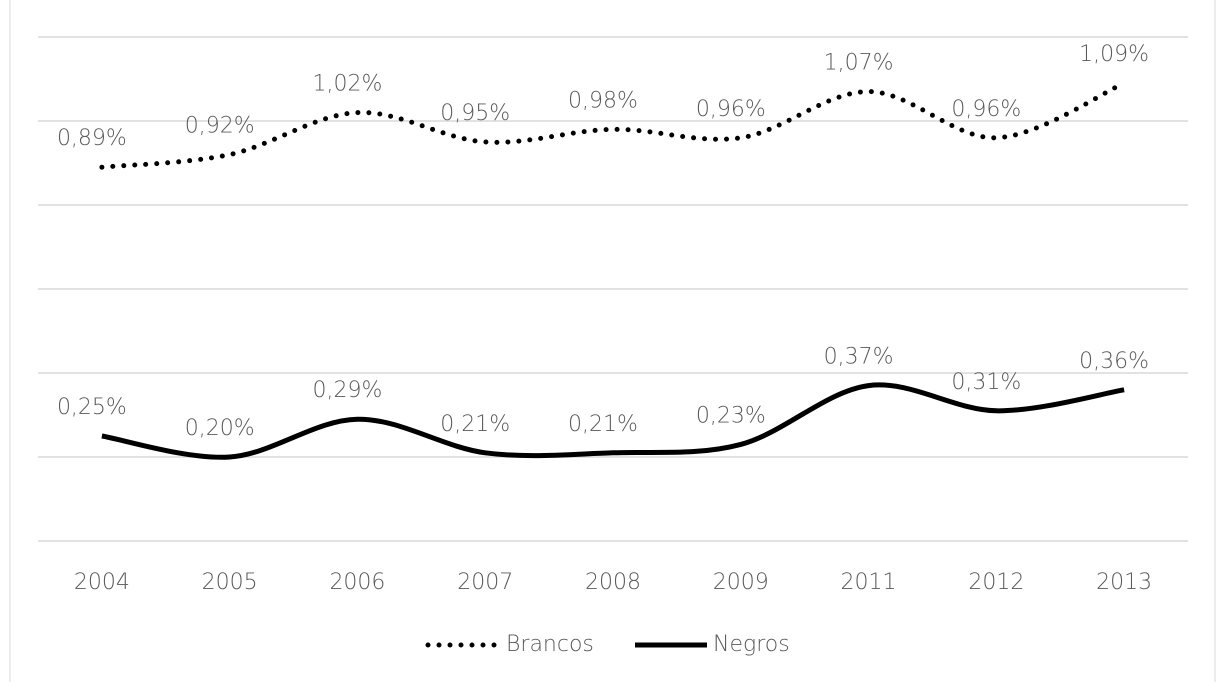 This screenshot has width=1216, height=682. I want to click on x-tick-label: 2008, so click(613, 582).